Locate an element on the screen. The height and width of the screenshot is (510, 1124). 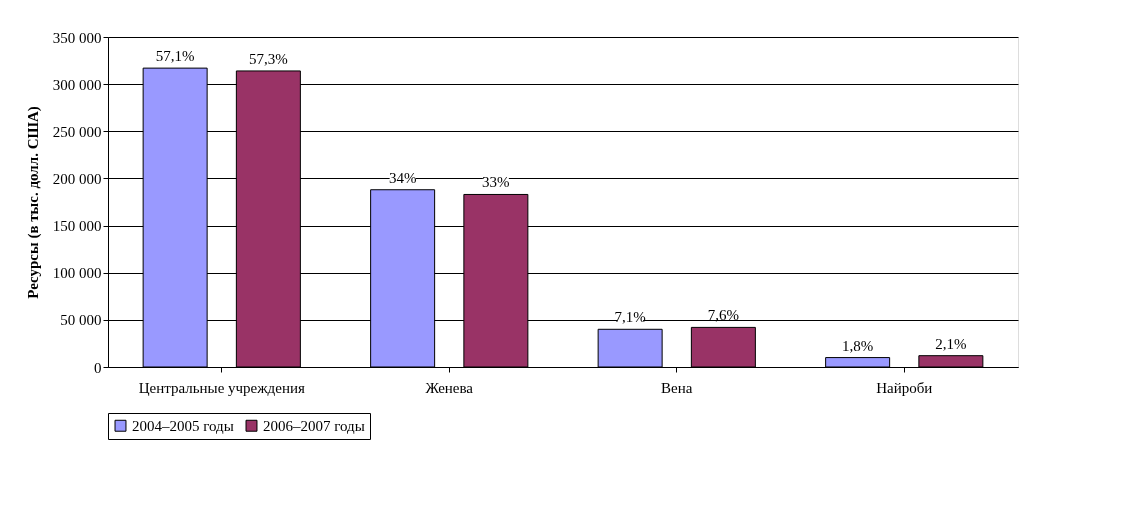
x-tick-label: Женева is located at coordinates (449, 387).